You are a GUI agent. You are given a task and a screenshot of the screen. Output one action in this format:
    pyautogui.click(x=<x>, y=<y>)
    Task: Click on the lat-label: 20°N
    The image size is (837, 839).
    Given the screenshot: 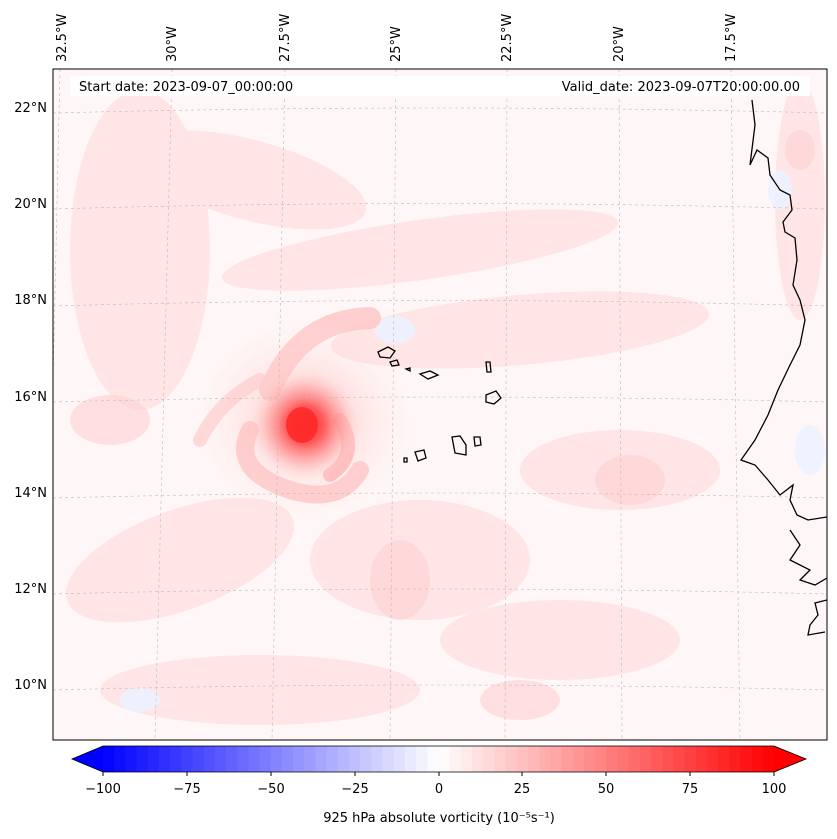 What is the action you would take?
    pyautogui.click(x=30, y=204)
    